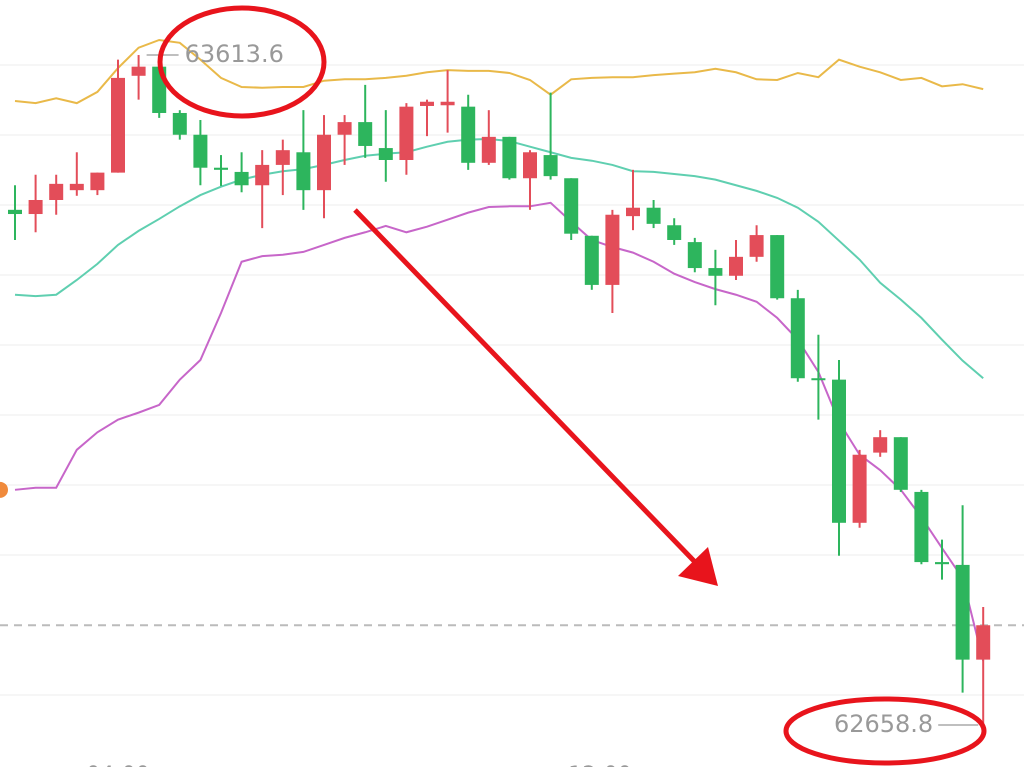 This screenshot has height=767, width=1024. Describe the element at coordinates (599, 765) in the screenshot. I see `x-tick-label: 12:00` at that location.